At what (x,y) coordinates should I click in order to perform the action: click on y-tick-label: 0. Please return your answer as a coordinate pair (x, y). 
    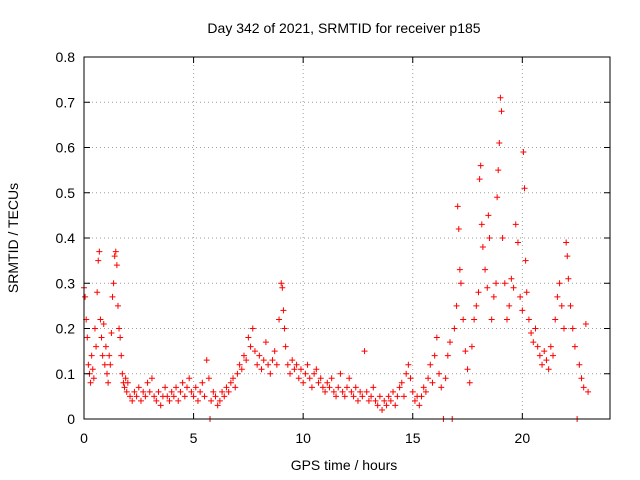
    Looking at the image, I should click on (71, 419).